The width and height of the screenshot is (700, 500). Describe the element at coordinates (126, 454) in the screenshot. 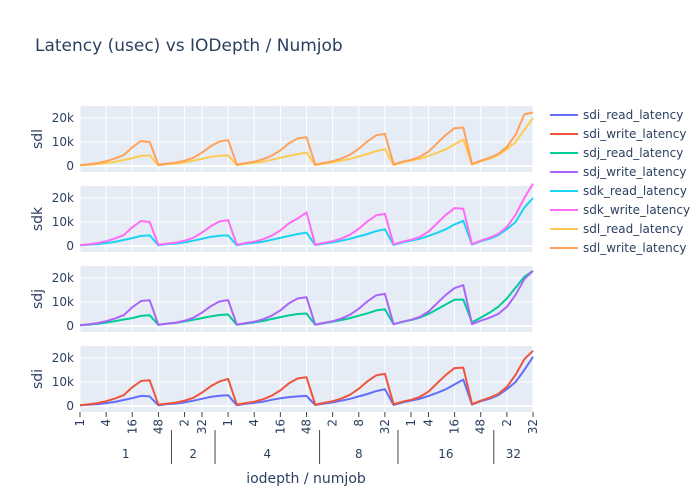

I see `numjob-group-label: 1` at that location.